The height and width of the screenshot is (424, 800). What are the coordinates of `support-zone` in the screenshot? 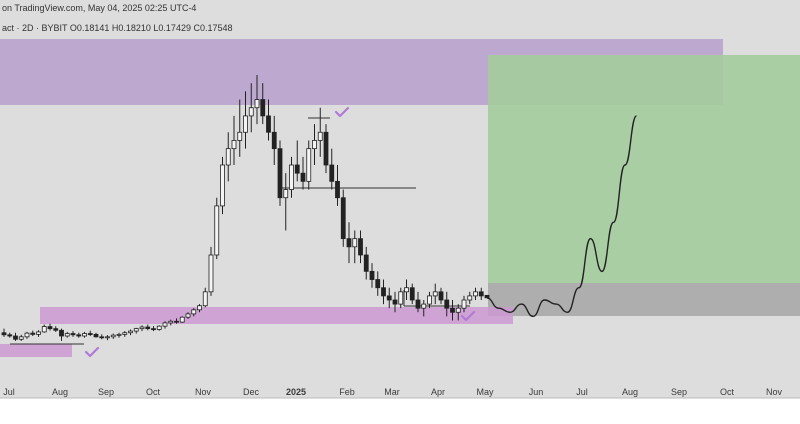 It's located at (276, 315).